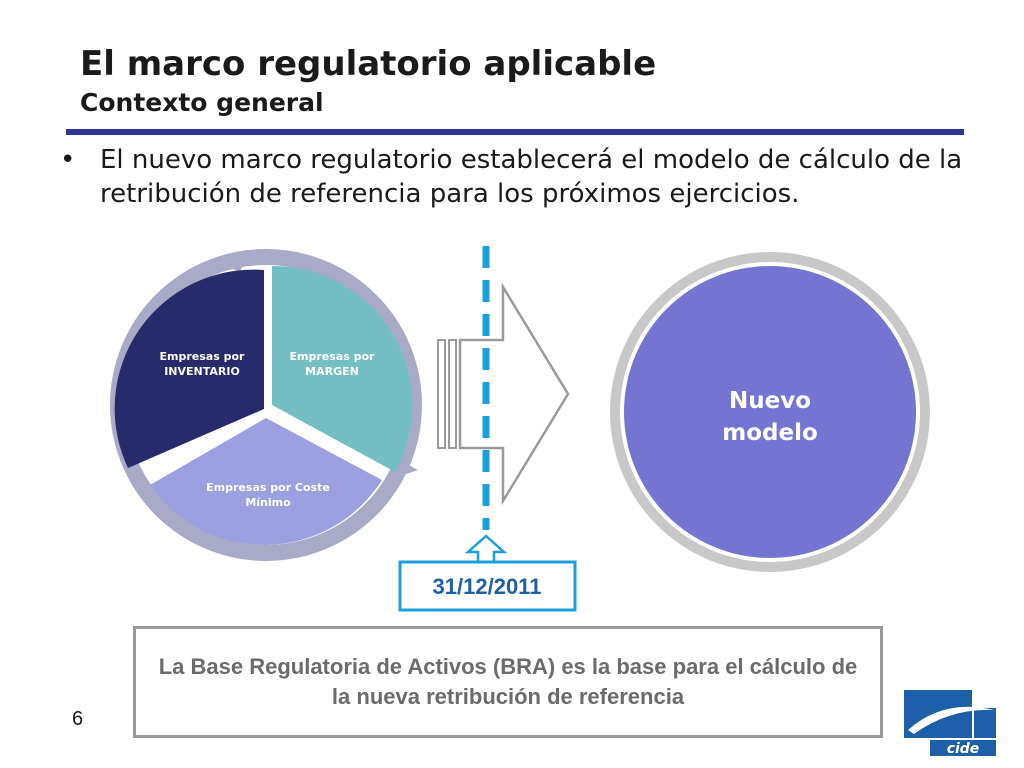 The image size is (1024, 768). What do you see at coordinates (770, 401) in the screenshot?
I see `new-model-label-1: Nuevo` at bounding box center [770, 401].